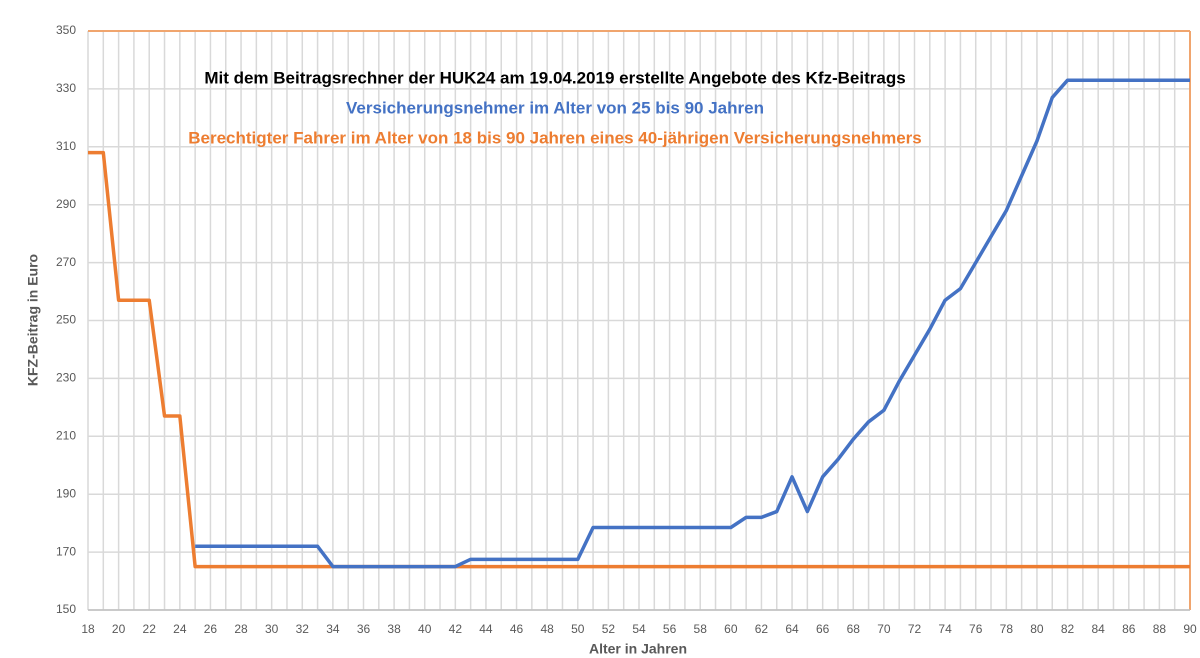 The image size is (1200, 658). Describe the element at coordinates (1190, 629) in the screenshot. I see `x-tick-label: 90` at that location.